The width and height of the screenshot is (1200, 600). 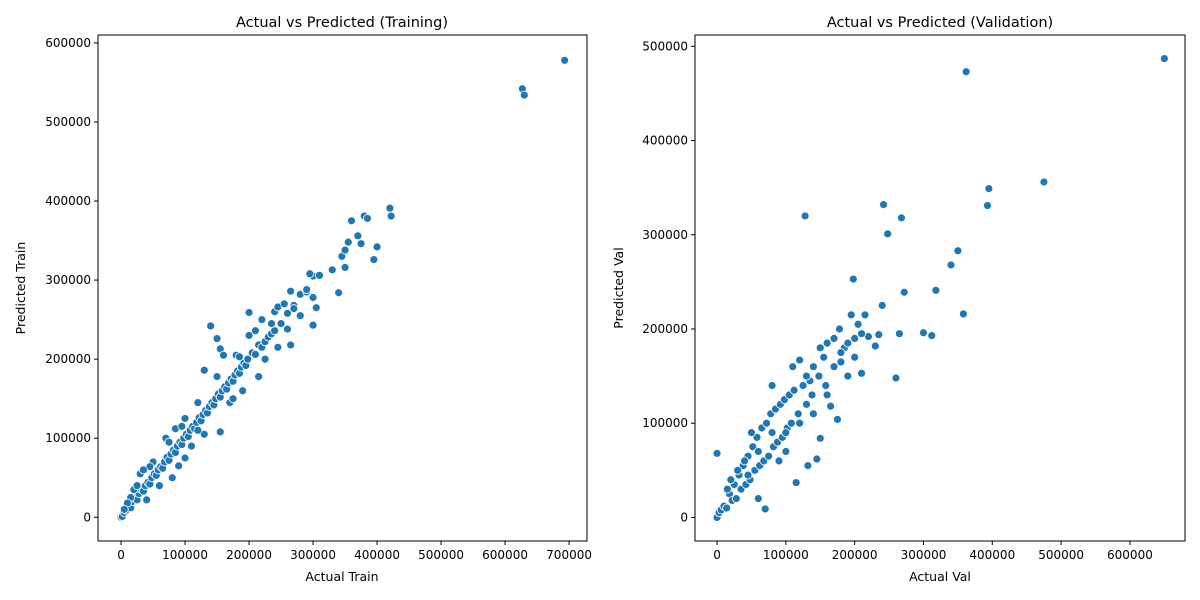 I want to click on chart-title: Actual vs Predicted (Validation), so click(x=940, y=23).